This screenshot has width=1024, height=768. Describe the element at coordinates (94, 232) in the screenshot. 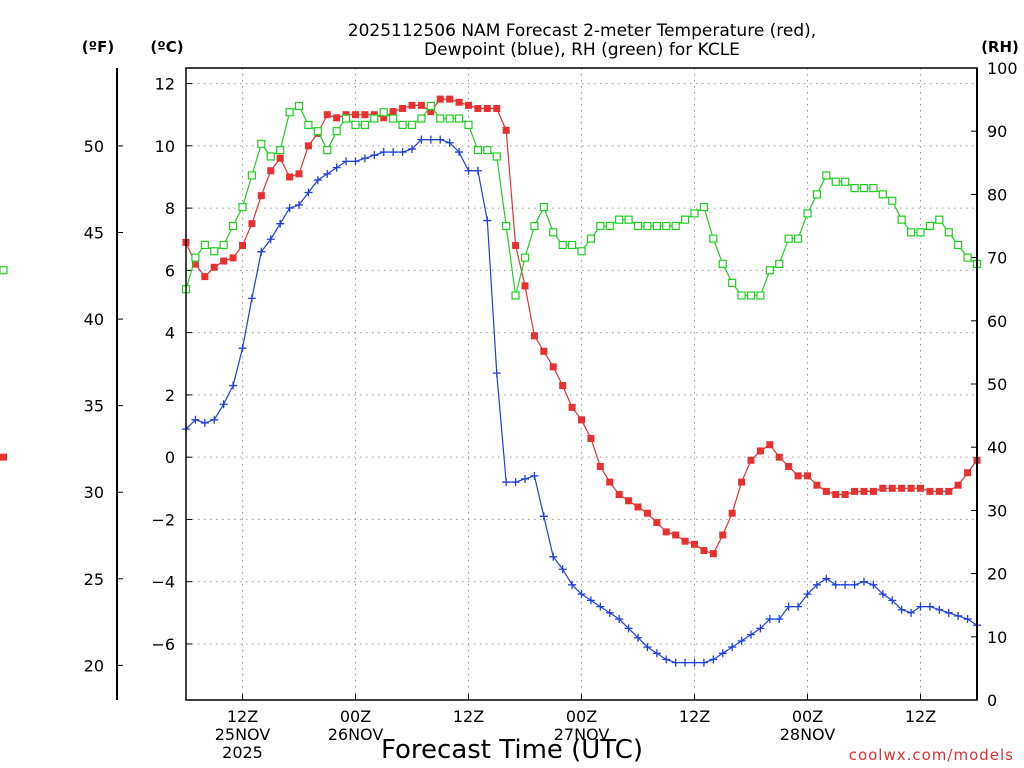

I see `fahrenheit-tick-label: 45` at that location.